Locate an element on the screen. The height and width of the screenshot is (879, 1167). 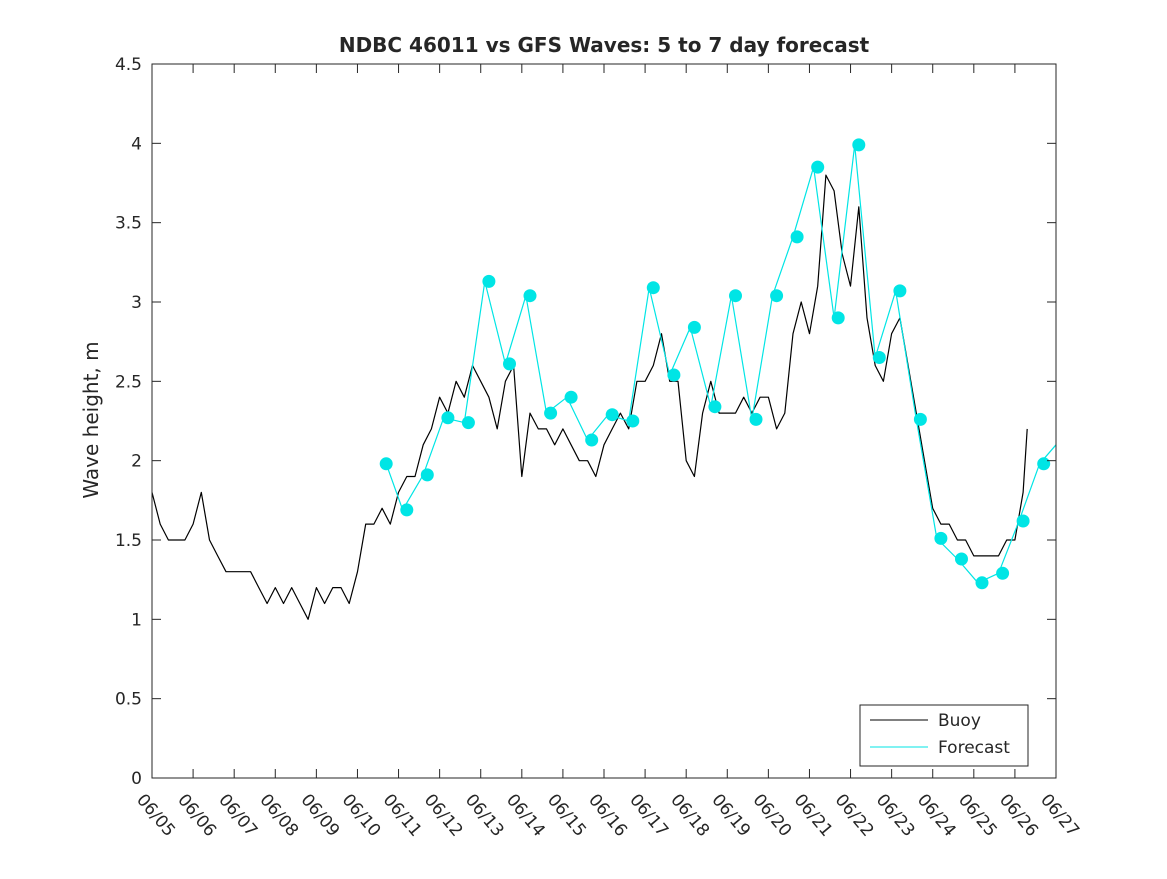
y-tick-label: 4.5 is located at coordinates (128, 65).